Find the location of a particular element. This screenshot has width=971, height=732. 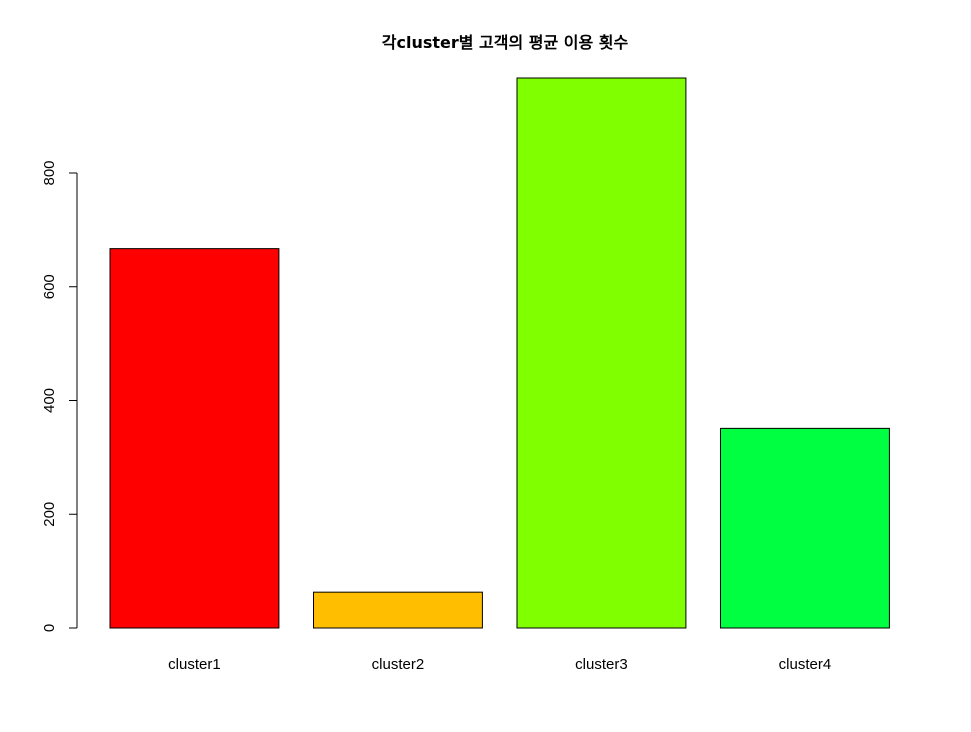

x-category-label: cluster3 is located at coordinates (601, 664).